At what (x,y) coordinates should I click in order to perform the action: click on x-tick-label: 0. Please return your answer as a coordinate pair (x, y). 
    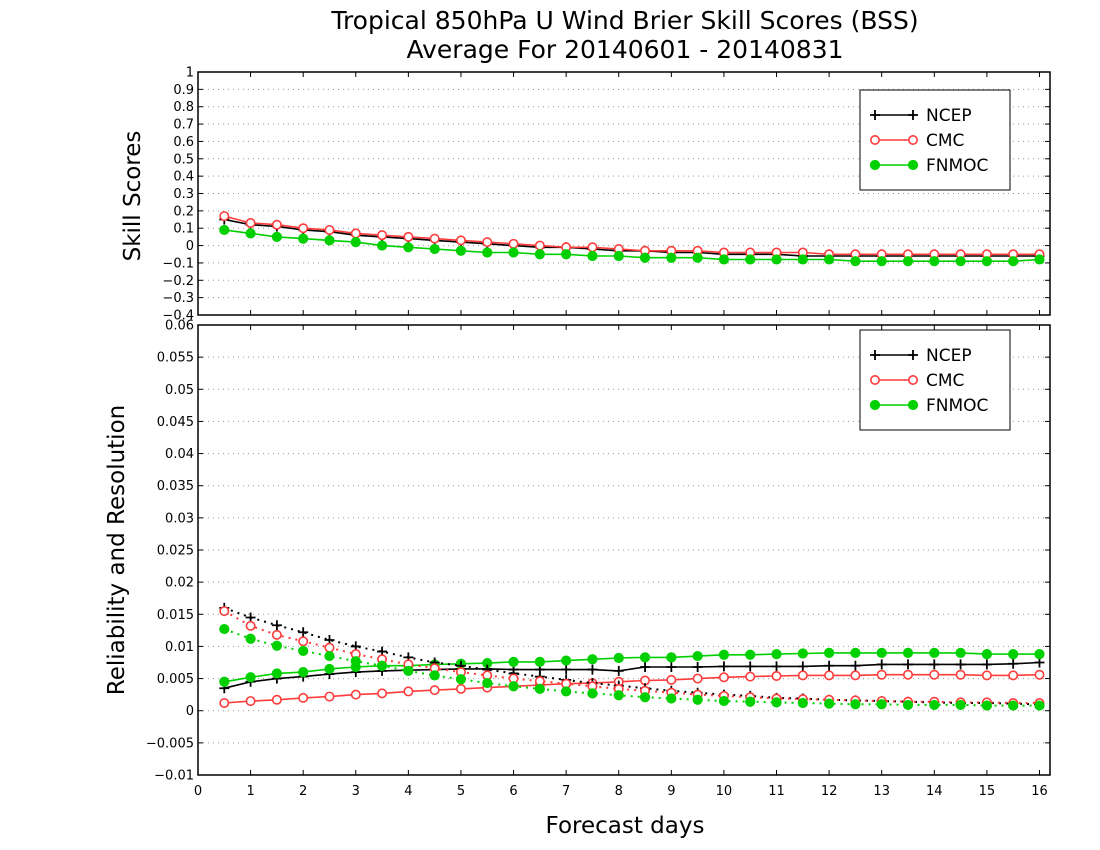
    Looking at the image, I should click on (198, 791).